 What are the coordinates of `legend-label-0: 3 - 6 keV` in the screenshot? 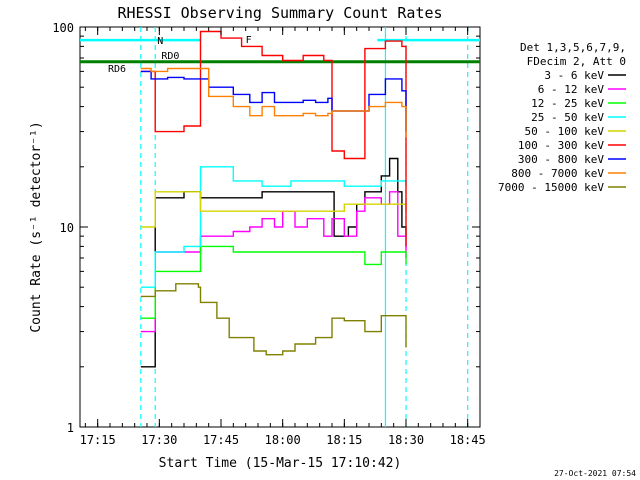 It's located at (574, 75).